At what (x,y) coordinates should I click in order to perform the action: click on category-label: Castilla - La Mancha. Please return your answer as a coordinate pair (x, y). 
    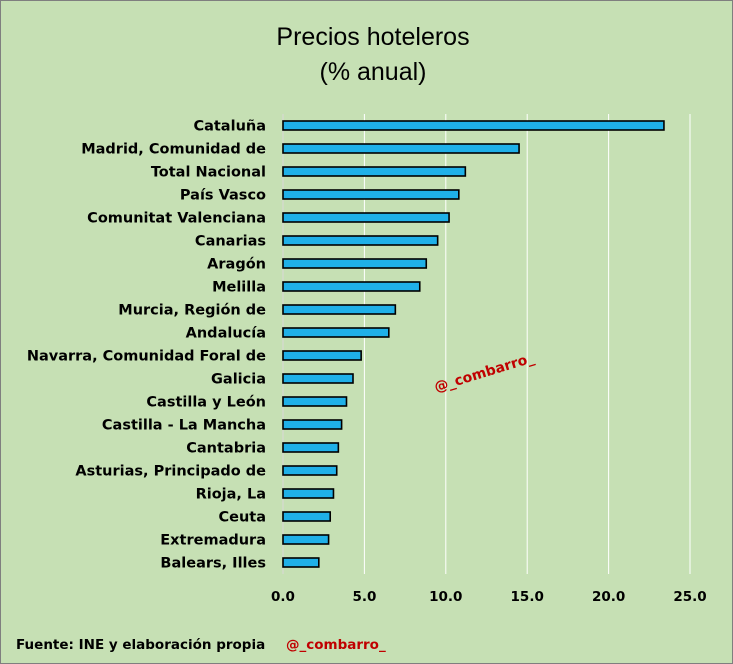
    Looking at the image, I should click on (184, 426).